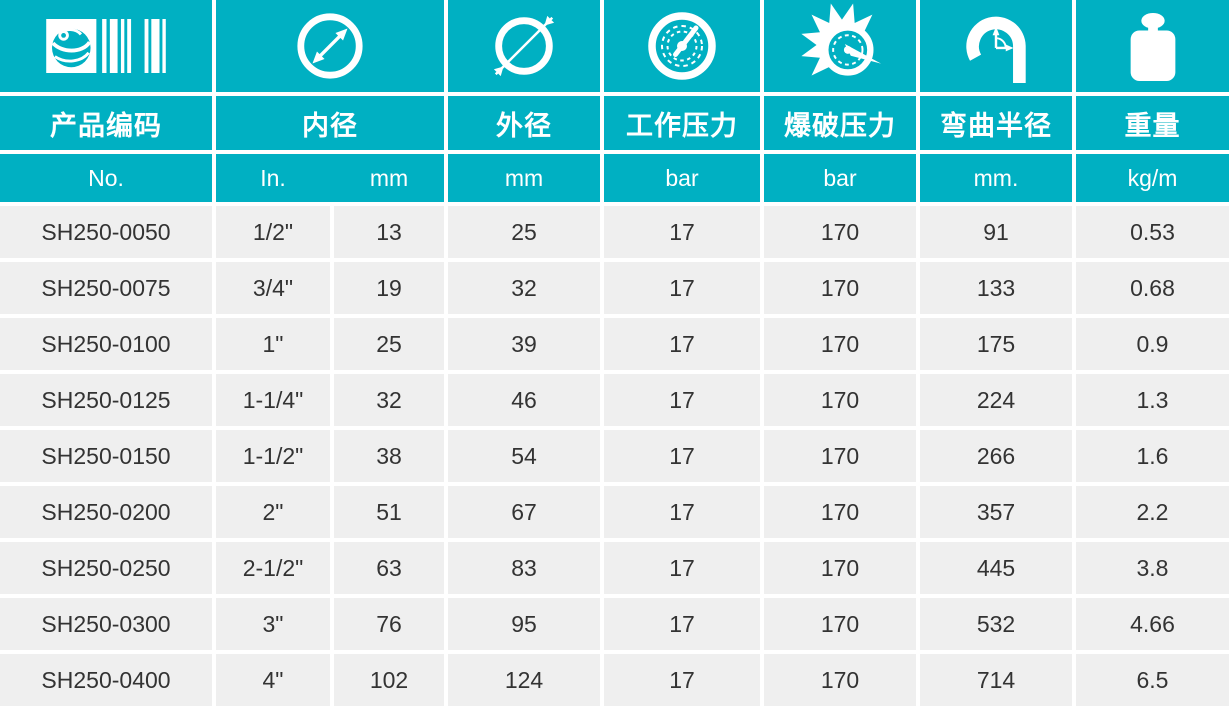  I want to click on row-2-bend-radius: 175, so click(996, 344).